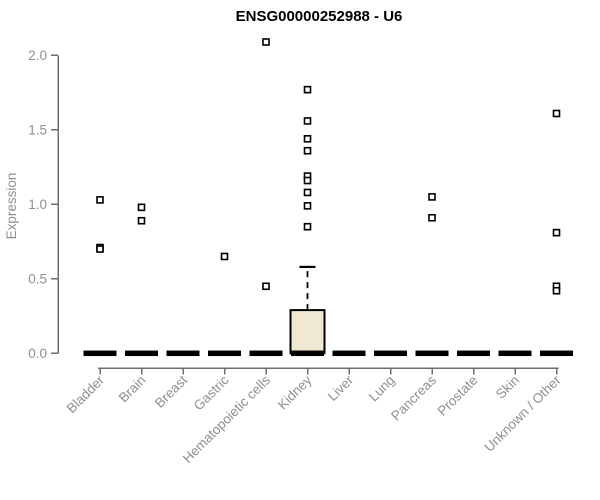 This screenshot has width=600, height=500. I want to click on y-tick-label: 1.0, so click(37, 204).